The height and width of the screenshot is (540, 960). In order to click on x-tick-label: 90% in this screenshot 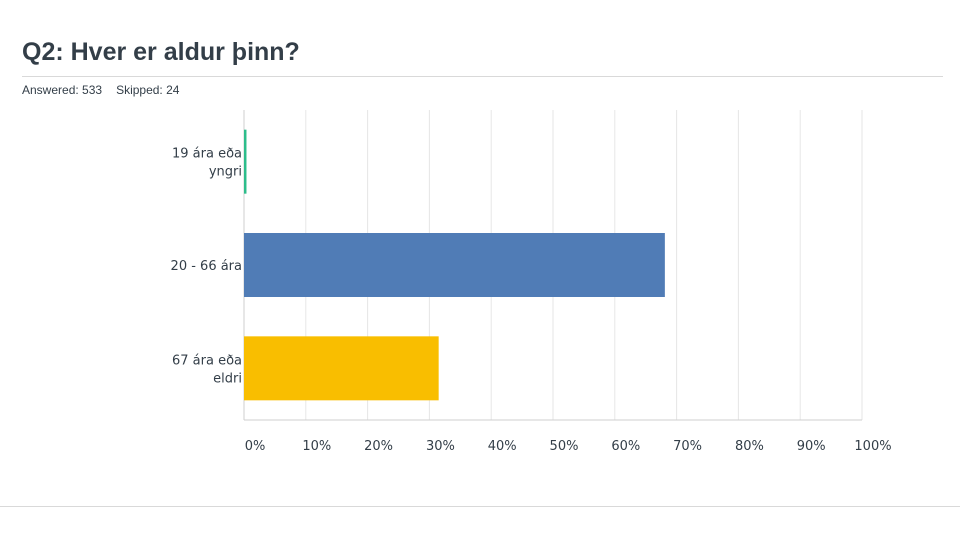, I will do `click(811, 446)`.